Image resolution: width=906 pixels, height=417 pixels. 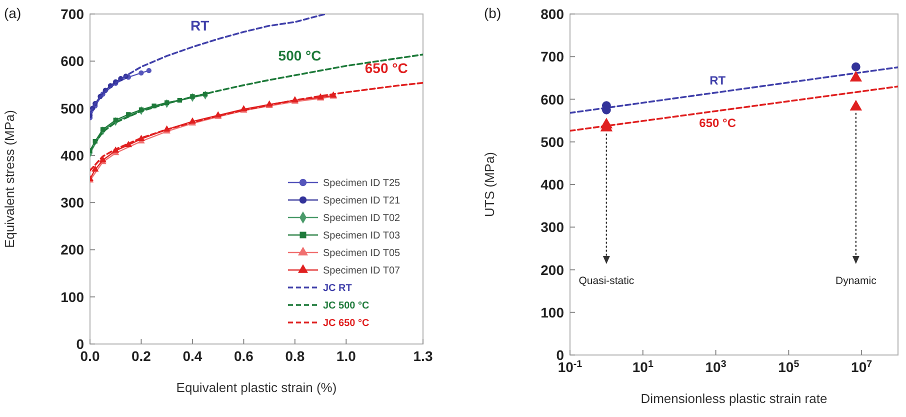 I want to click on x-tick-label: 10$^{3}$, so click(x=716, y=366).